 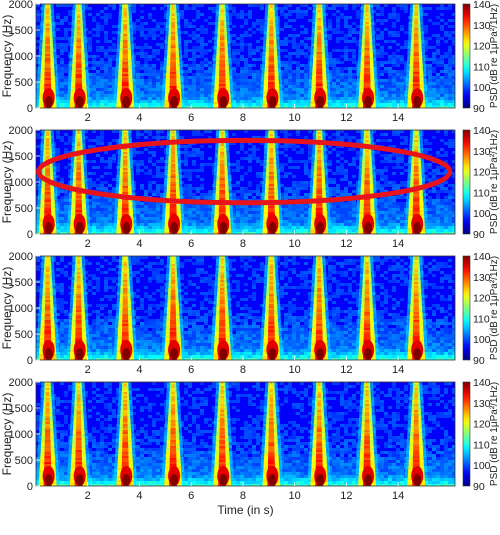 What do you see at coordinates (245, 510) in the screenshot?
I see `x-axis-label: Time (in s)` at bounding box center [245, 510].